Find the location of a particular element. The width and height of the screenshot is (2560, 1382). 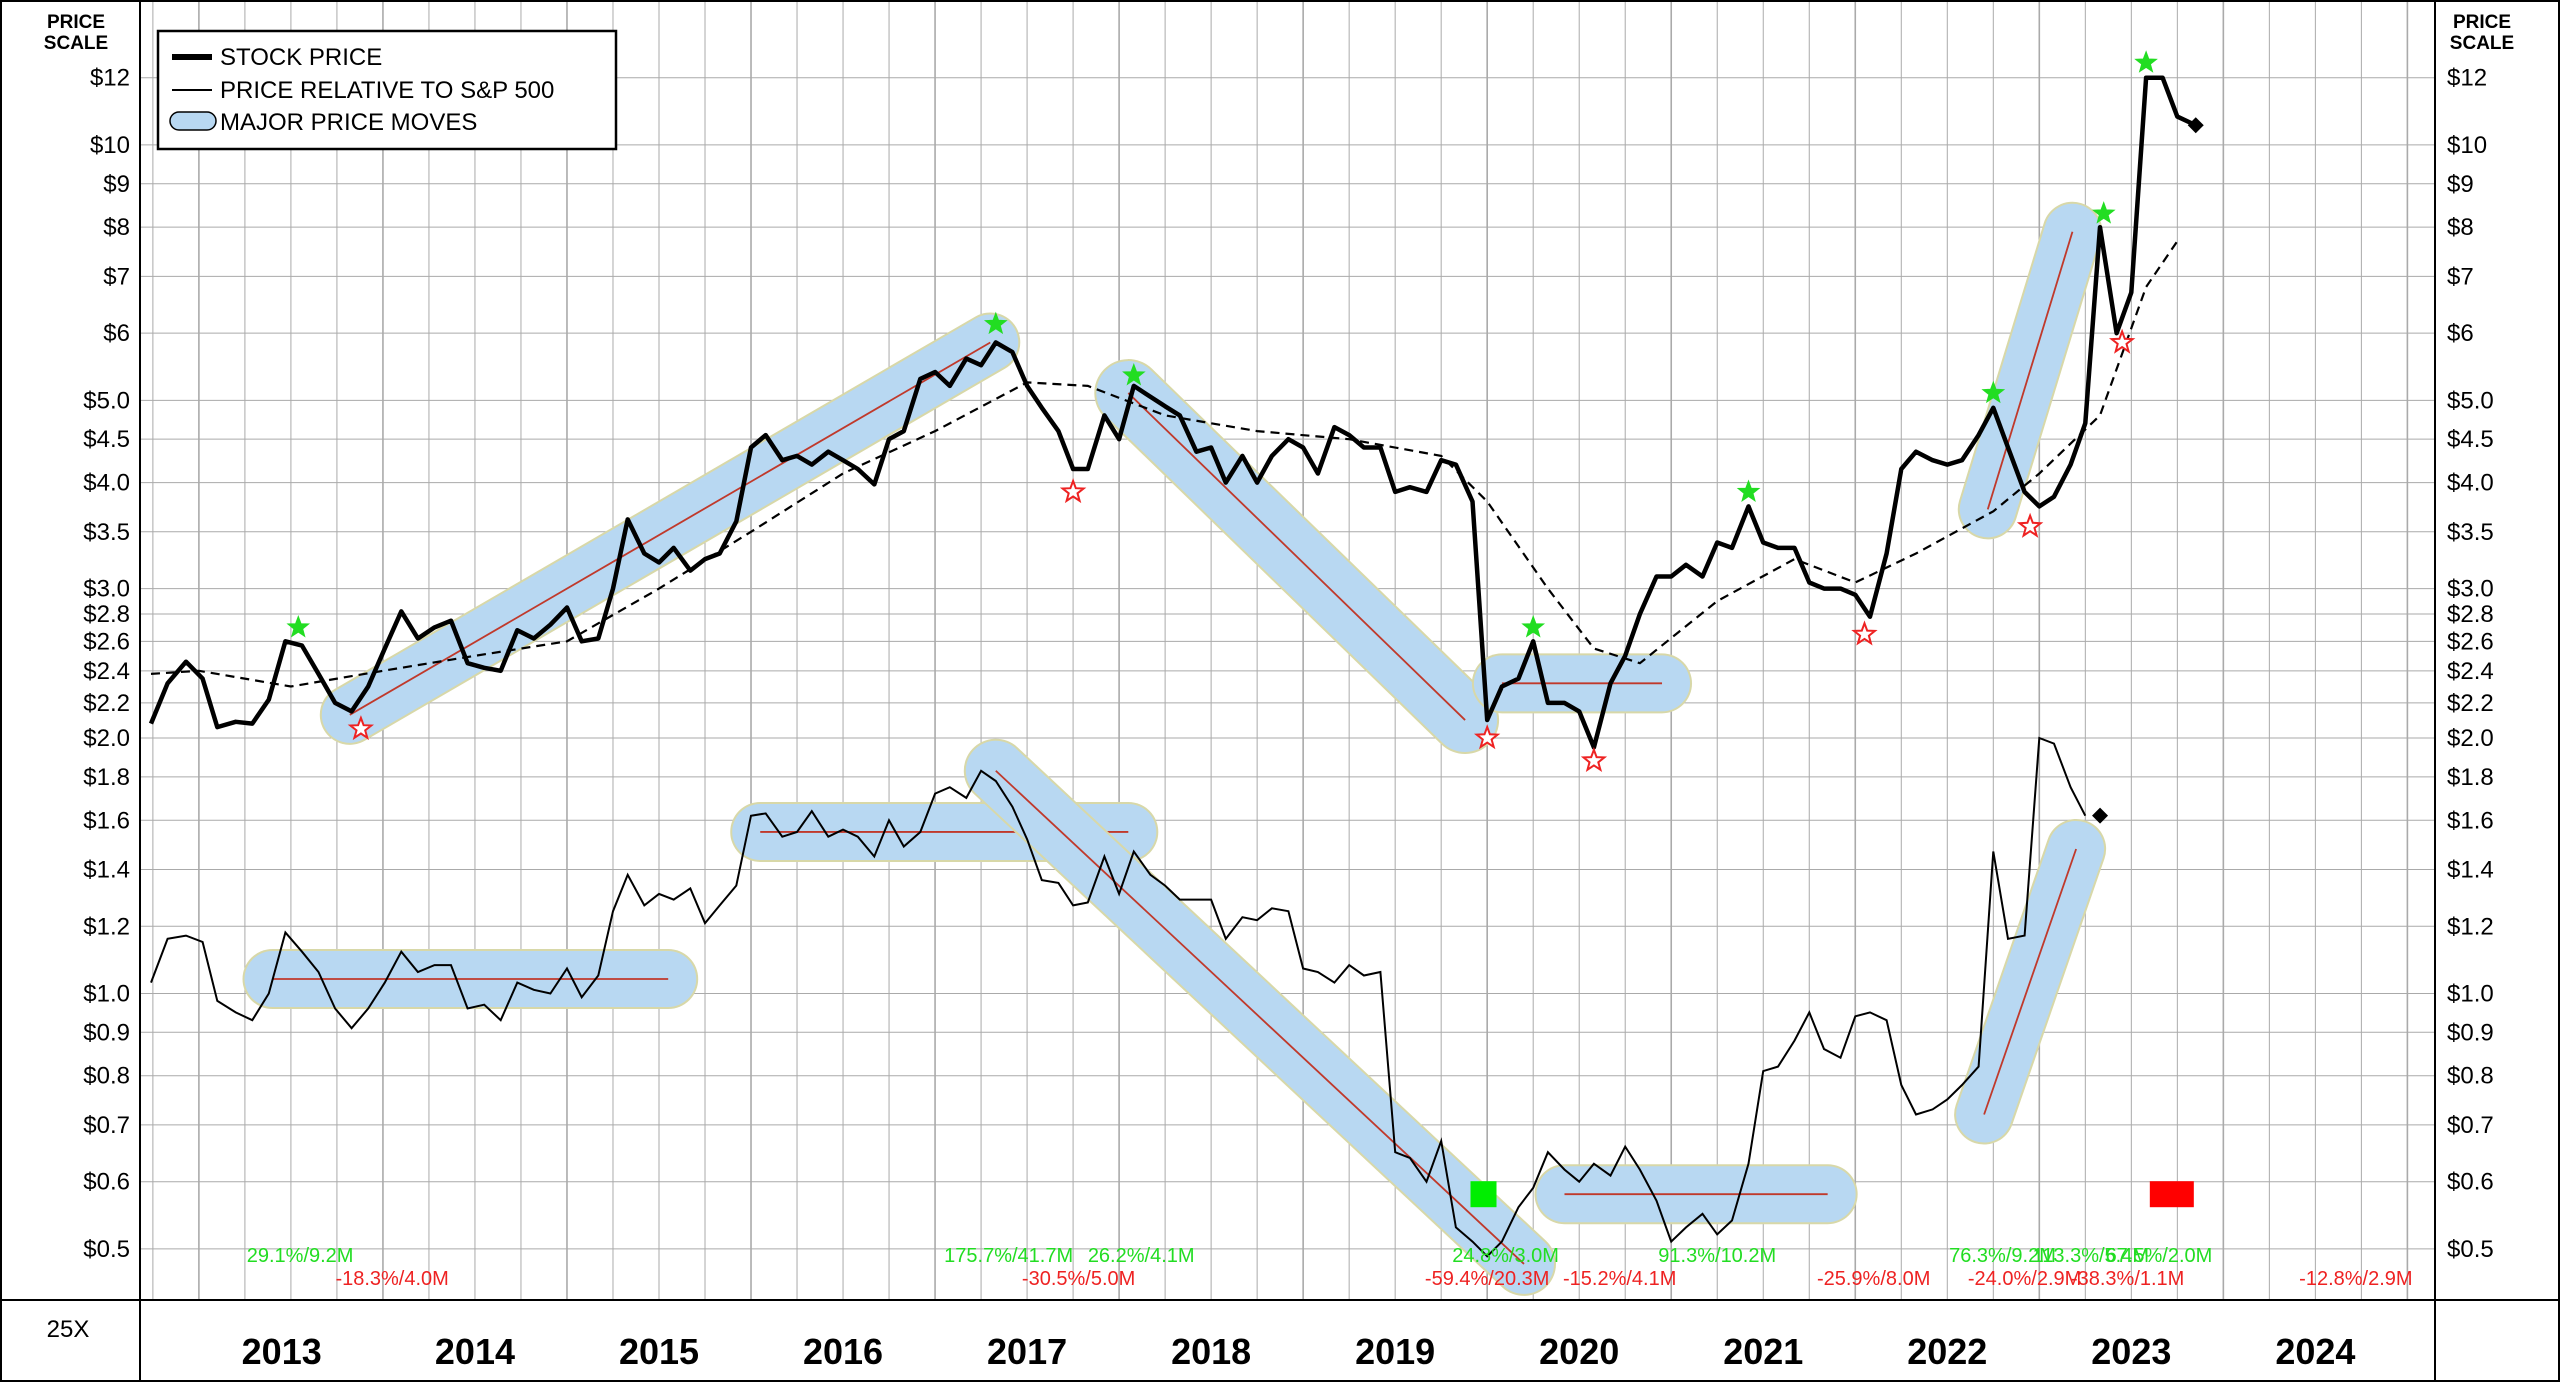

legend-swatch-band is located at coordinates (193, 121).